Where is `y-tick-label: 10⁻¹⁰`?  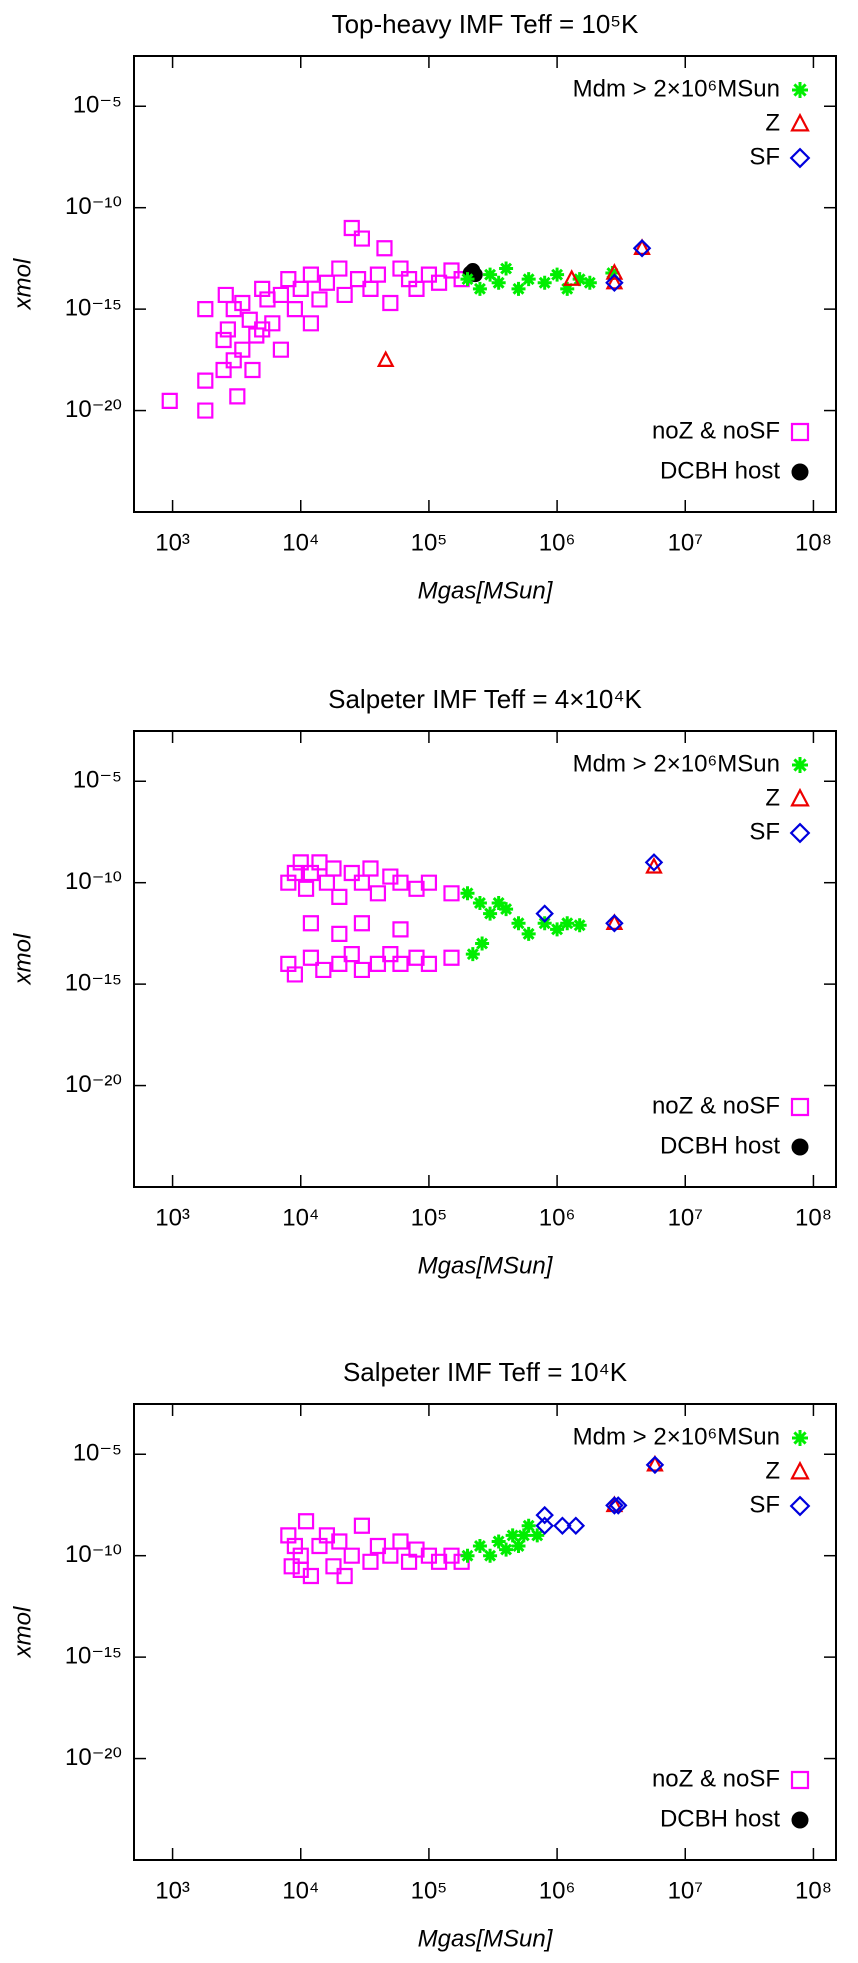 y-tick-label: 10⁻¹⁰ is located at coordinates (93, 206).